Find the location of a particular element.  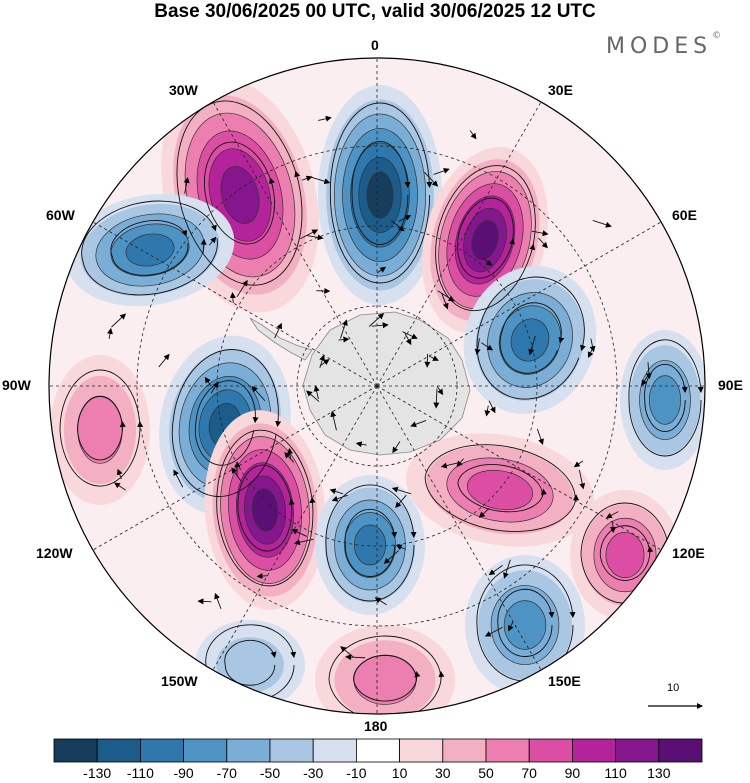

colorbar-tick-label: -130 is located at coordinates (97, 773).